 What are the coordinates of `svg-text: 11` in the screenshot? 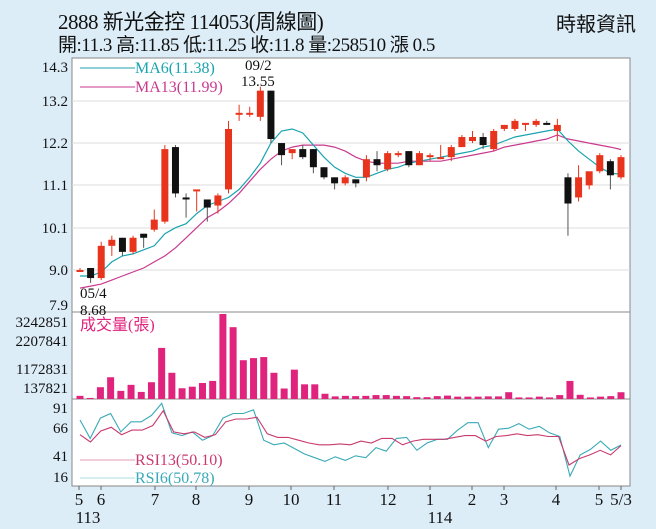 It's located at (334, 499).